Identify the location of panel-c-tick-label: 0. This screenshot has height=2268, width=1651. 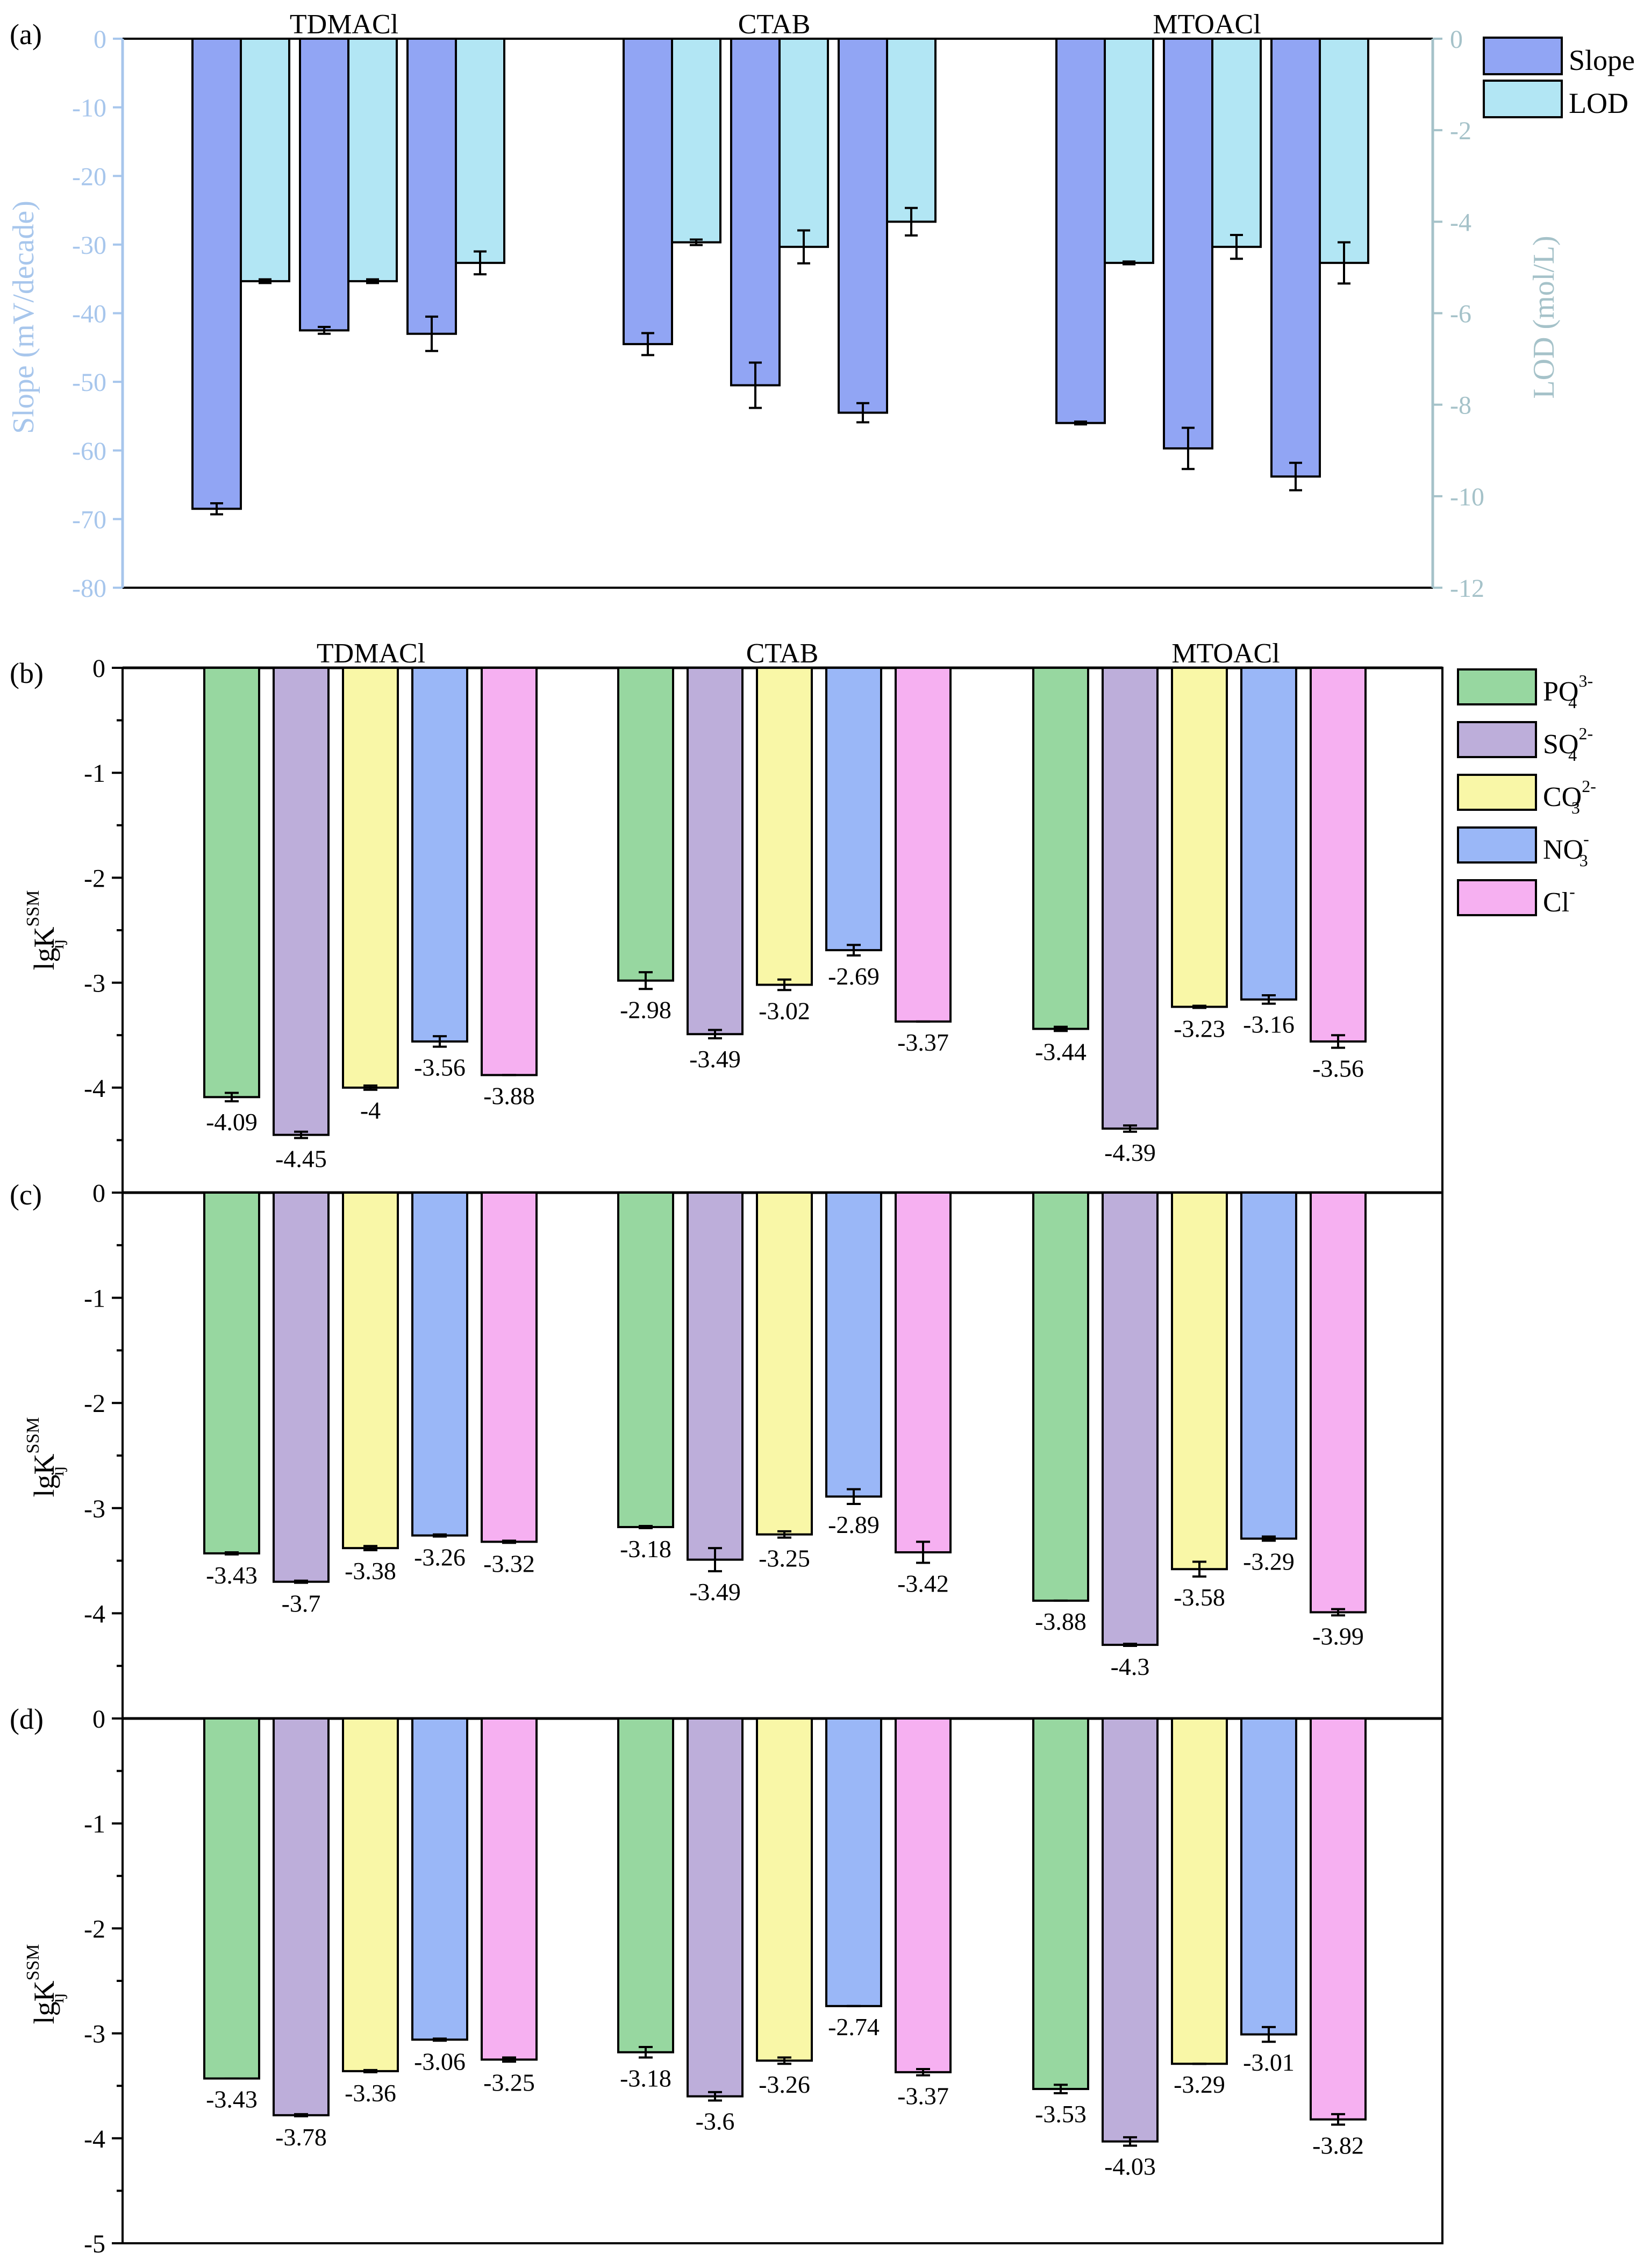
(99, 1193).